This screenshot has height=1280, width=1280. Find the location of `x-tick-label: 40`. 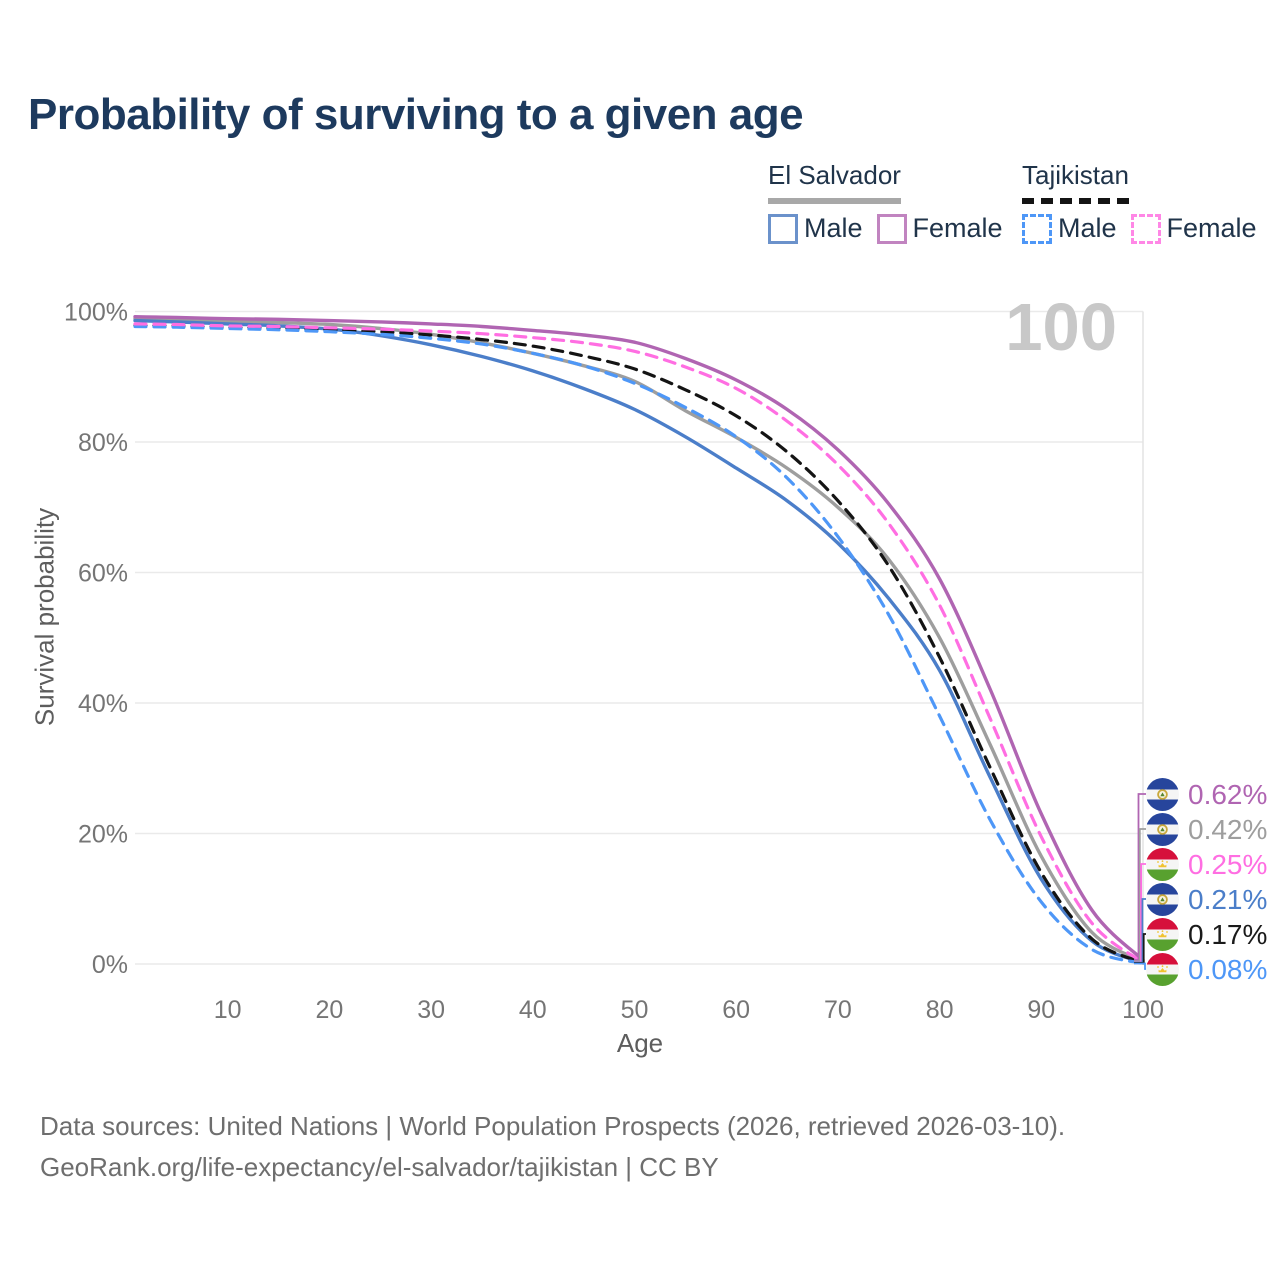

x-tick-label: 40 is located at coordinates (533, 1010).